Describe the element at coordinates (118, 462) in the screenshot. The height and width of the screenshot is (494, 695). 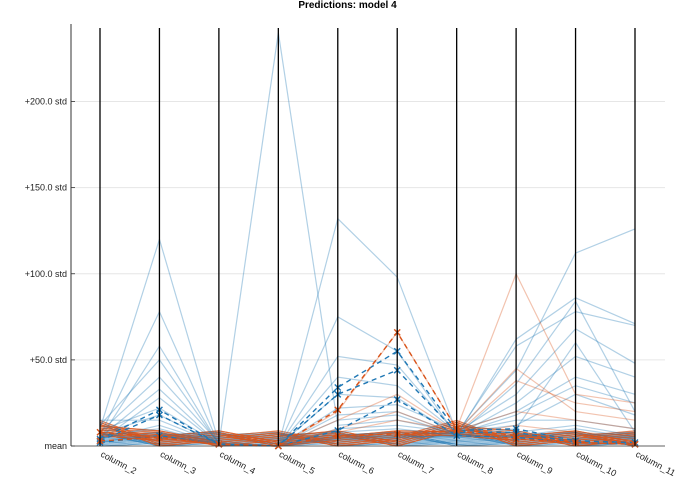
I see `x-tick-label: column_2` at that location.